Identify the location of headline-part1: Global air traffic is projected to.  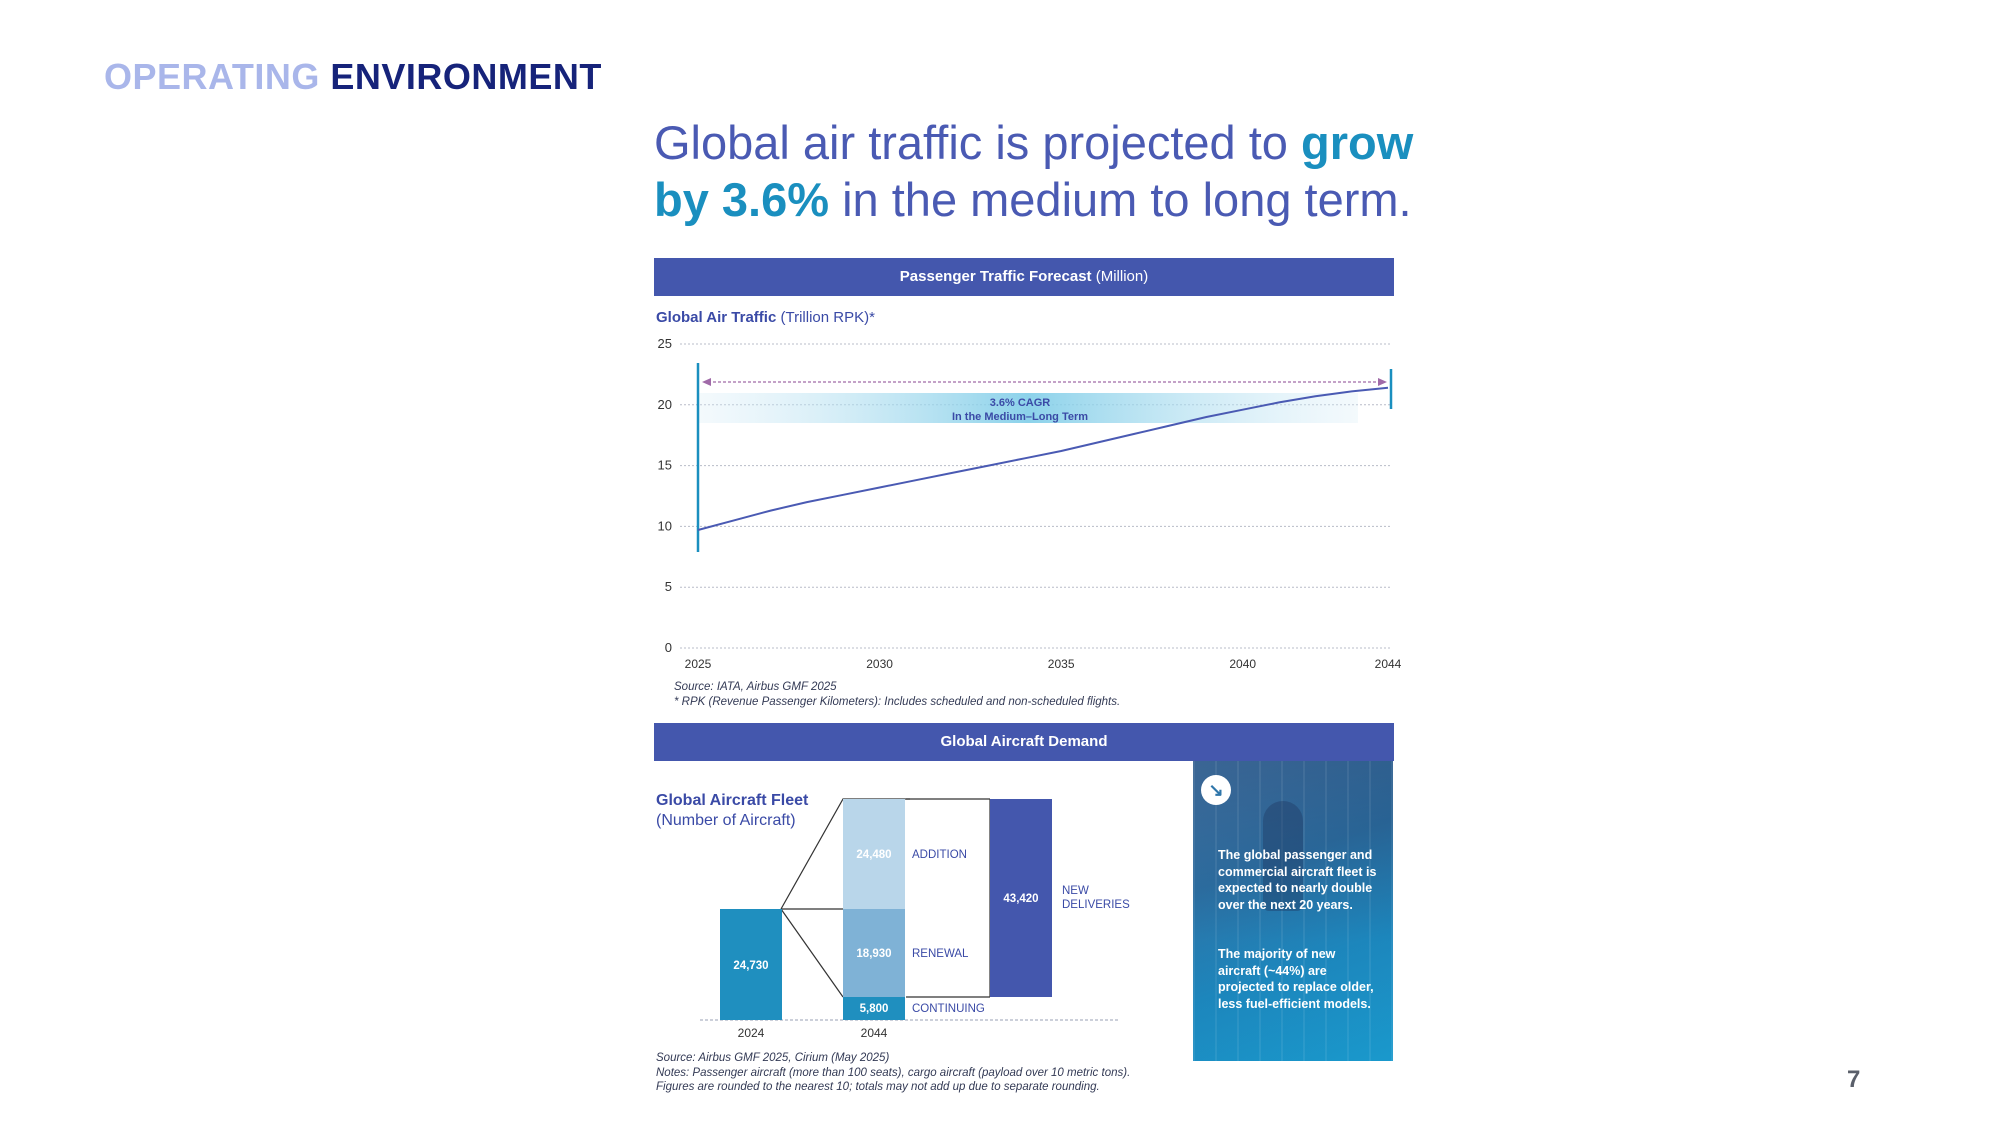
(977, 142).